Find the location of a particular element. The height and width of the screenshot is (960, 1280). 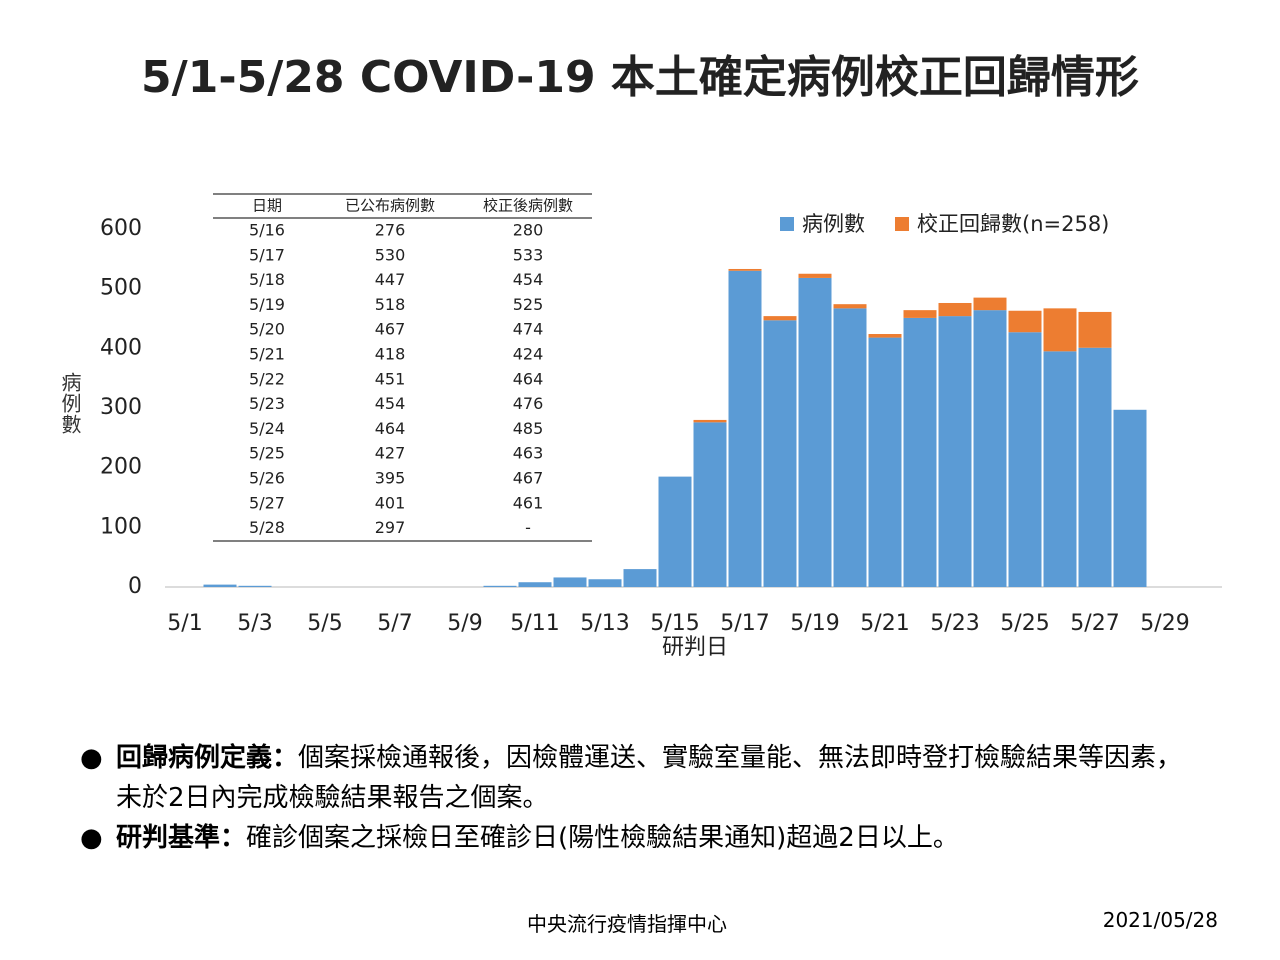

table-cell: 418 is located at coordinates (390, 354).